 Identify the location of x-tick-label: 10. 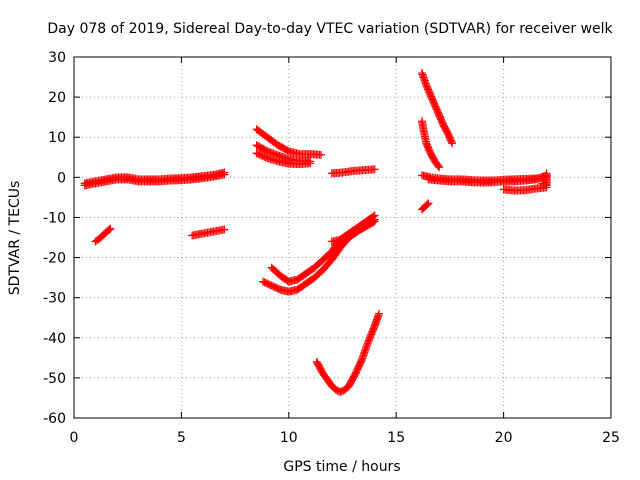
(289, 438).